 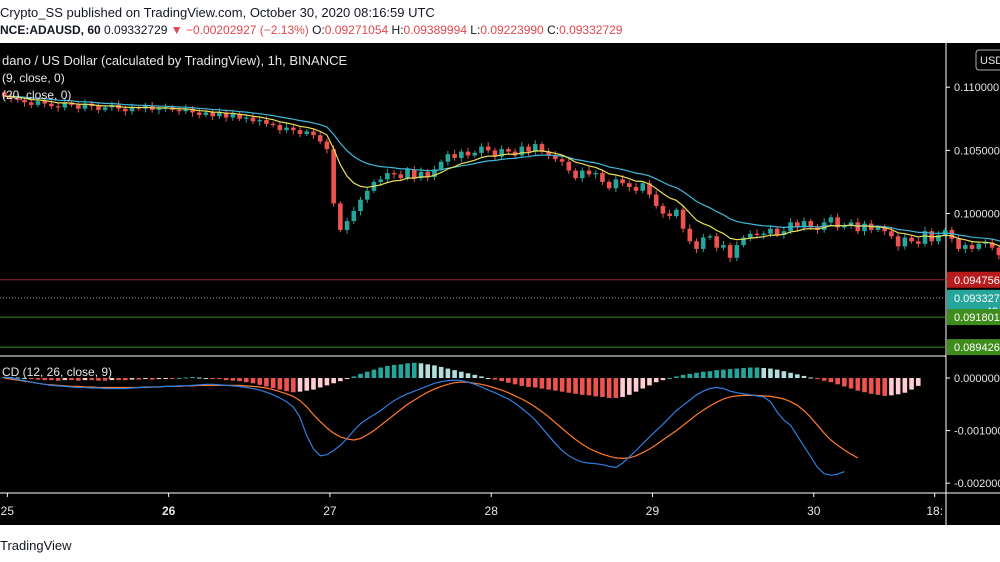 What do you see at coordinates (330, 511) in the screenshot?
I see `time-tick-label: 27` at bounding box center [330, 511].